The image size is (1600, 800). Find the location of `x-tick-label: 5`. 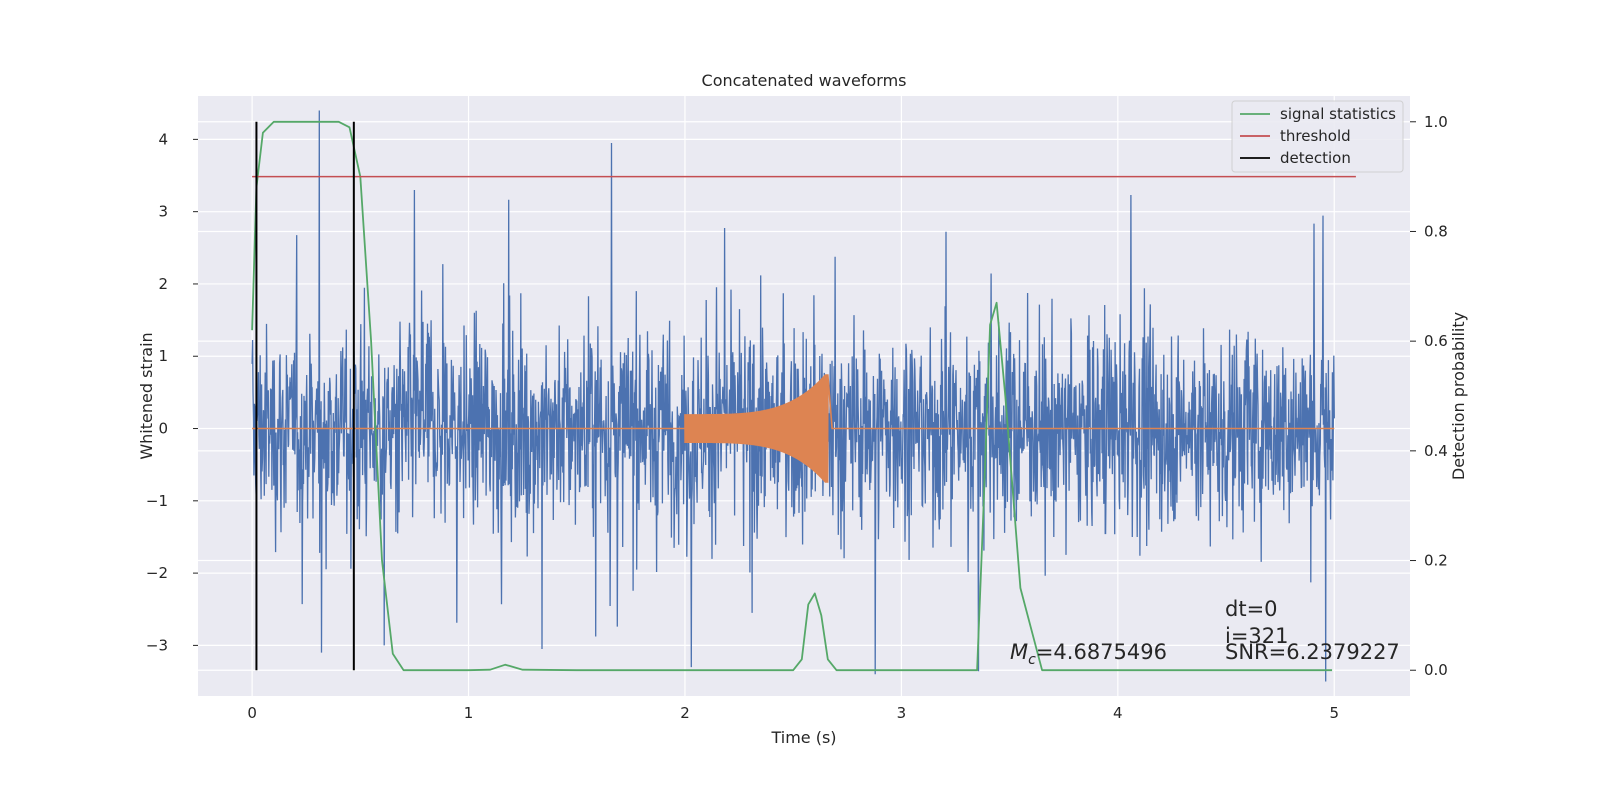

x-tick-label: 5 is located at coordinates (1334, 713).